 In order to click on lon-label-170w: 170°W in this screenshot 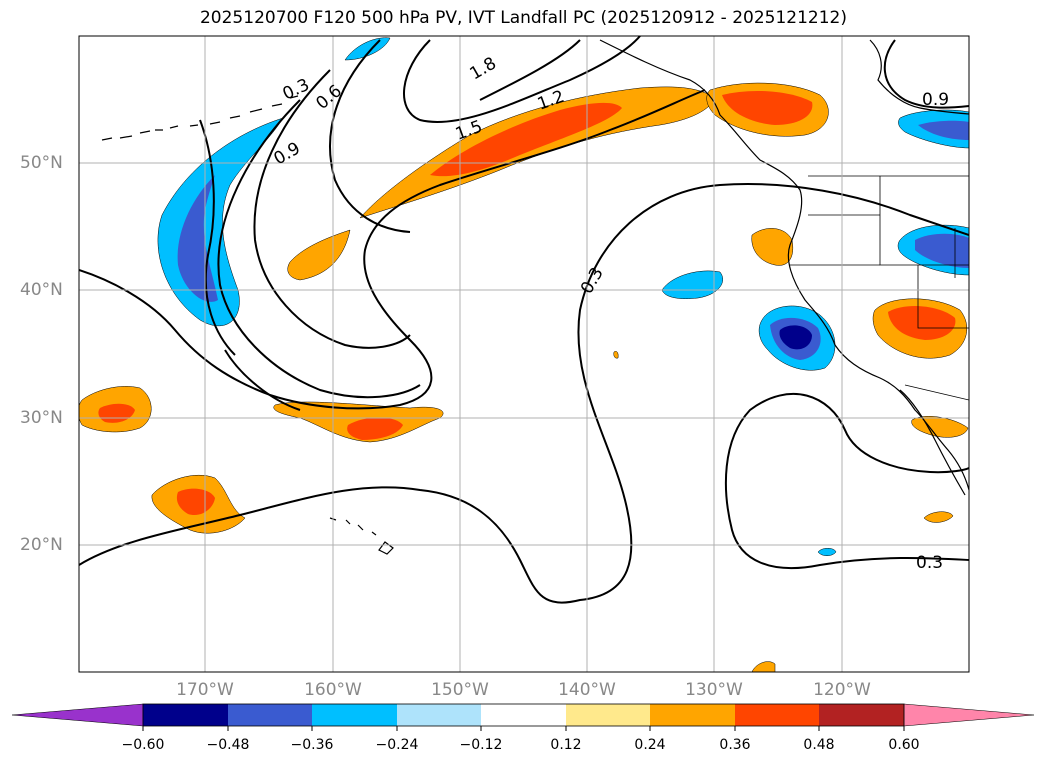, I will do `click(205, 690)`.